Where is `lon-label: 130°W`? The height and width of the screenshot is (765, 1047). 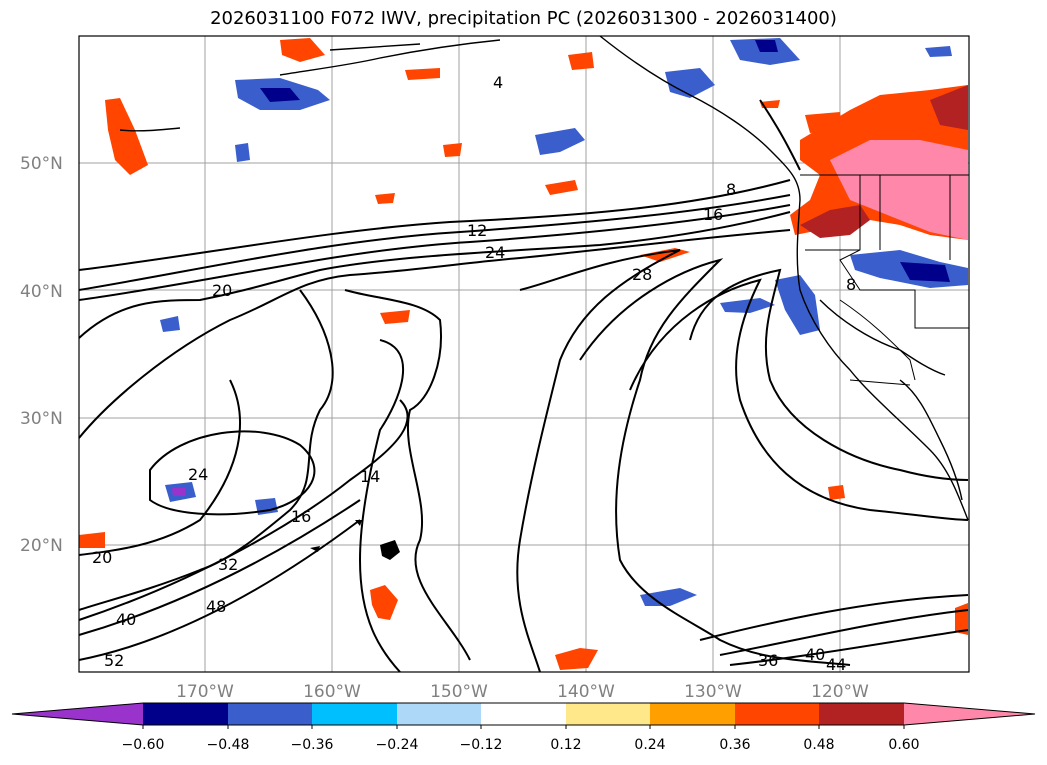 lon-label: 130°W is located at coordinates (713, 692).